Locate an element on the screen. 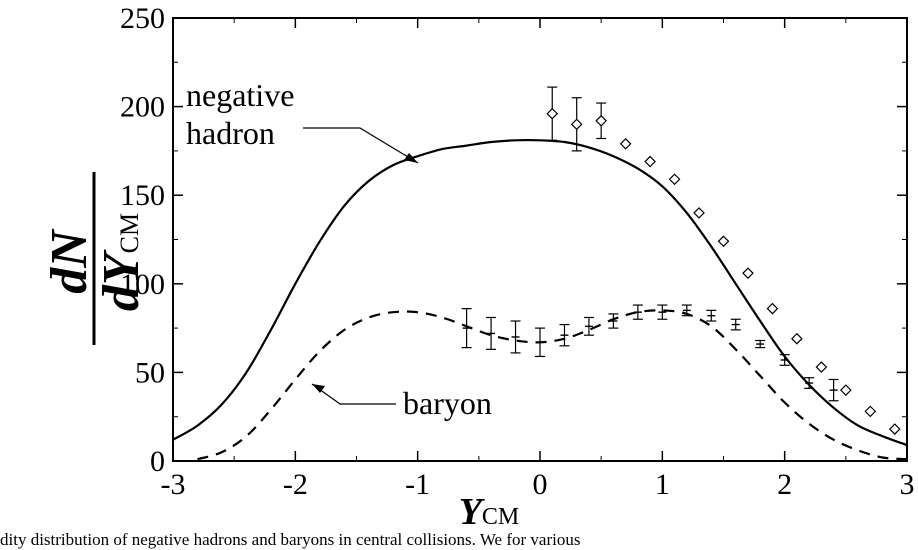 The width and height of the screenshot is (918, 550). x-axis-title: YCM is located at coordinates (489, 510).